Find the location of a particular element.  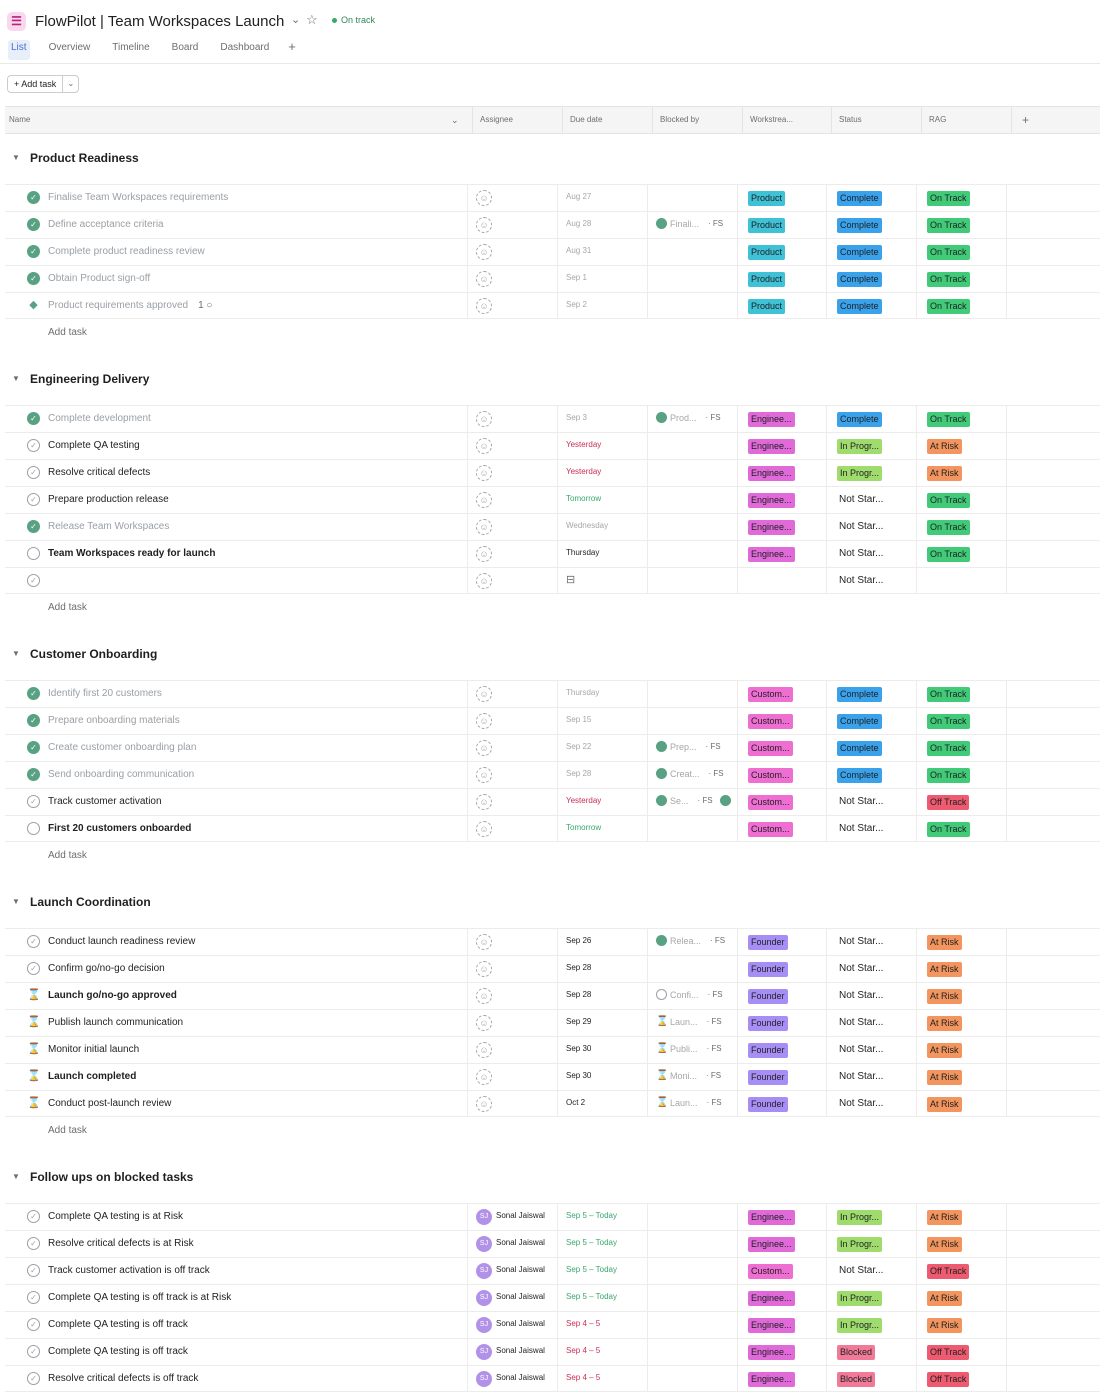

add-task-row: Add task is located at coordinates (67, 607).